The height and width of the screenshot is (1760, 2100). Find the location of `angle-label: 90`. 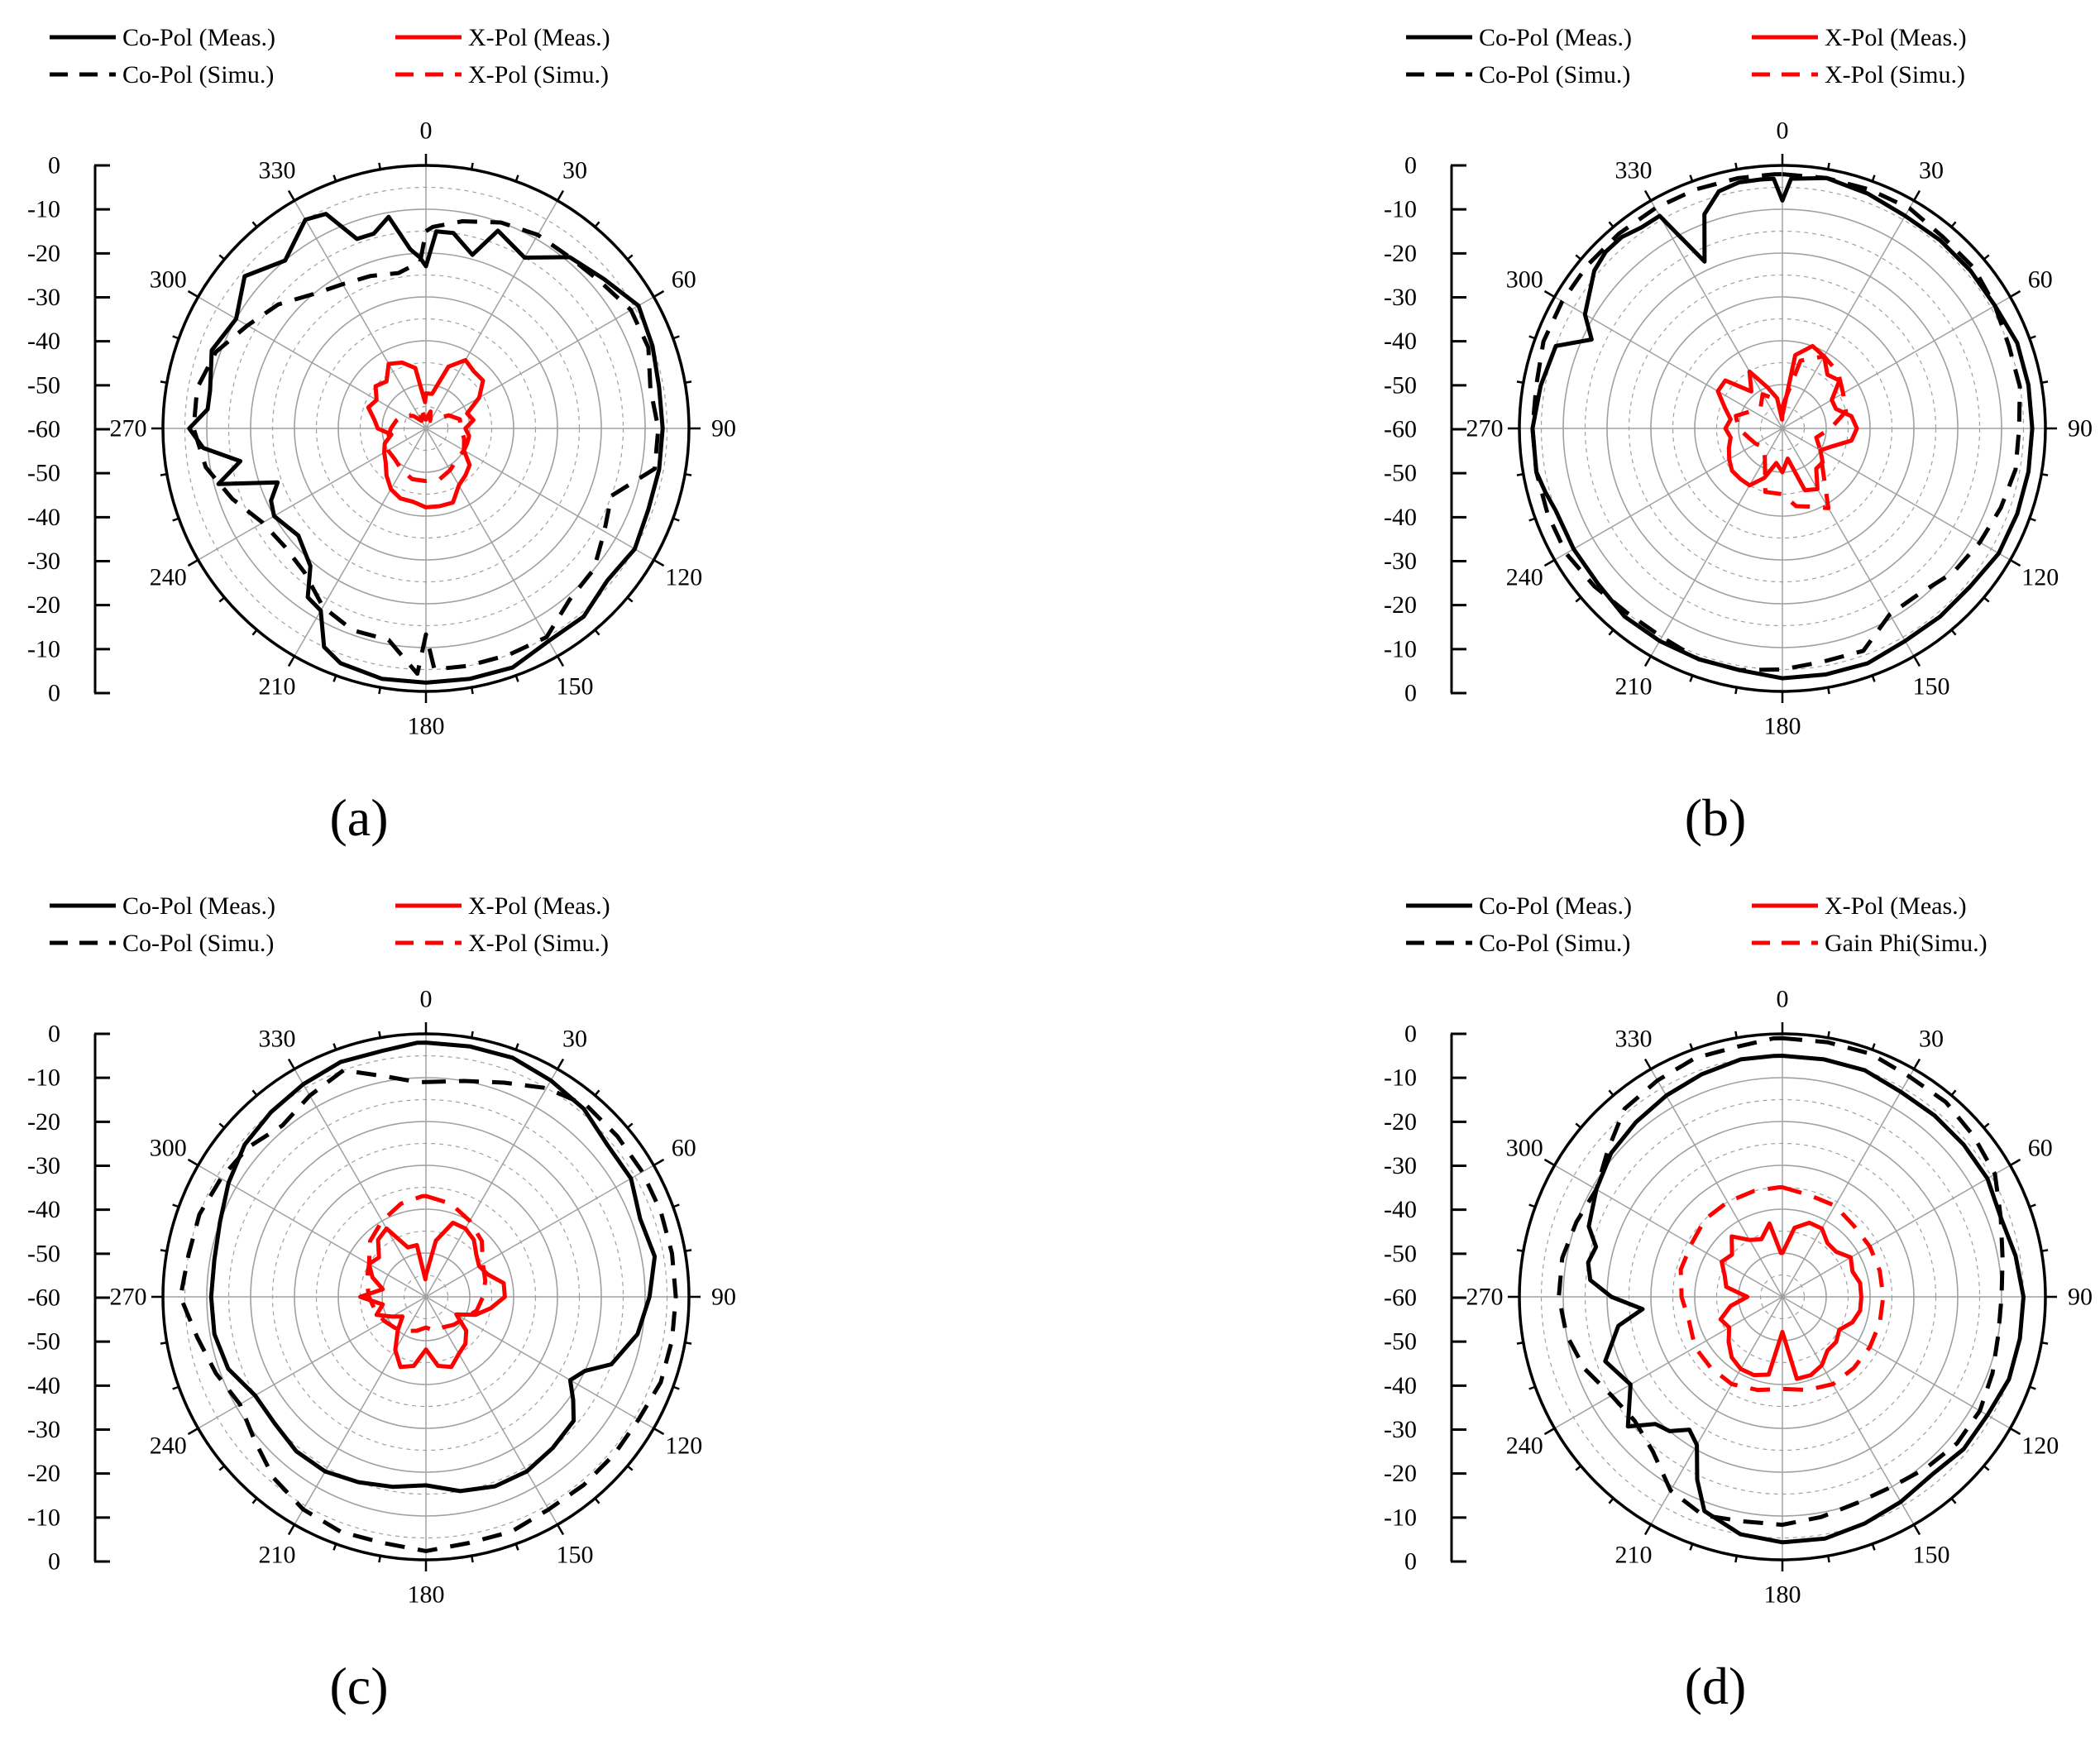

angle-label: 90 is located at coordinates (723, 428).